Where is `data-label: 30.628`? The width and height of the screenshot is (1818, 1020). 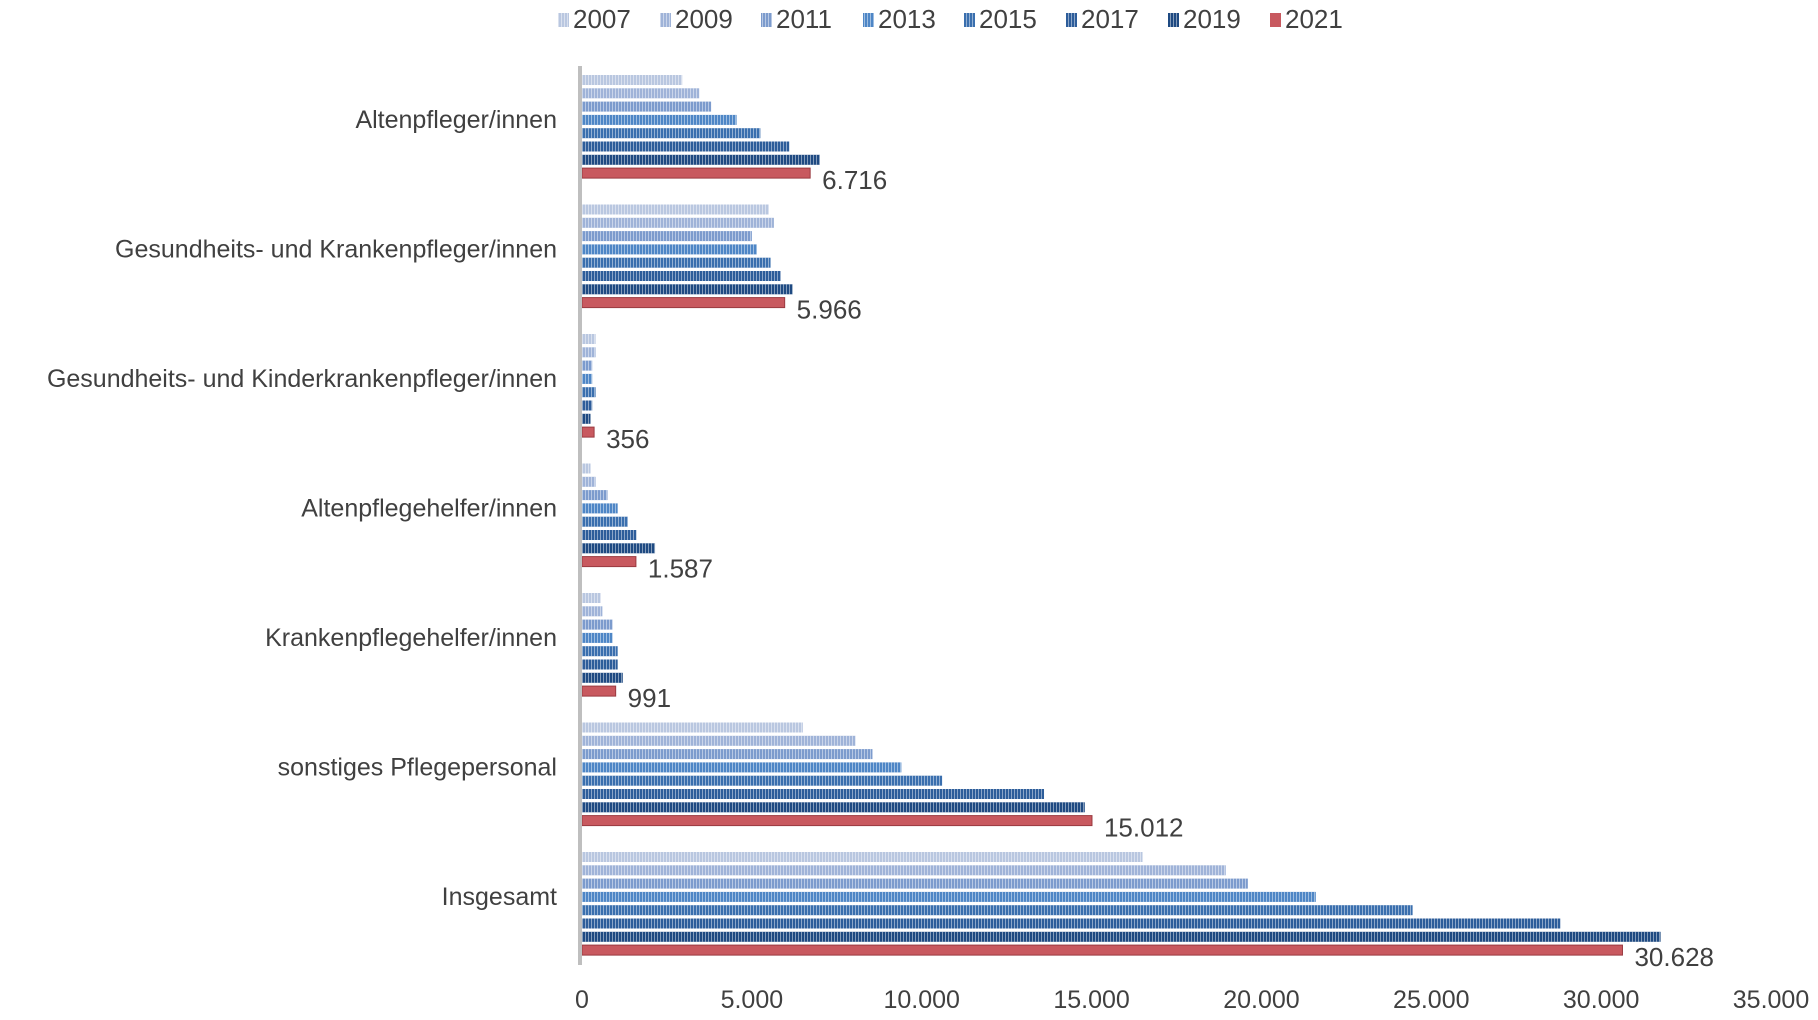 data-label: 30.628 is located at coordinates (1674, 957).